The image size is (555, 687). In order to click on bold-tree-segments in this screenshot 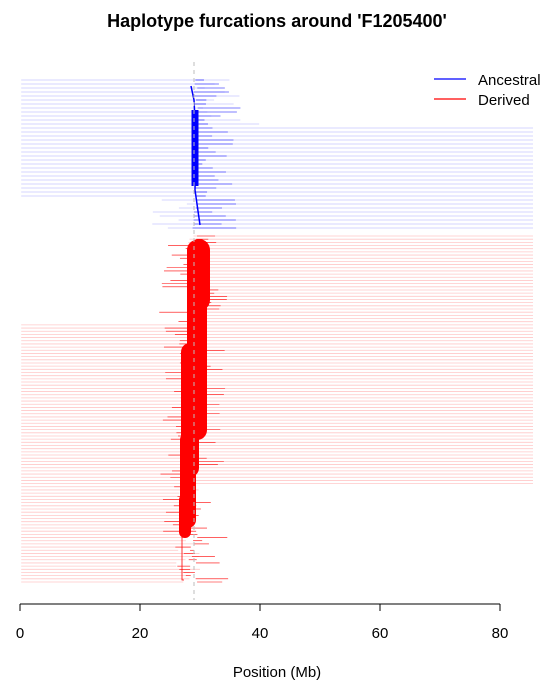, I will do `click(194, 333)`.